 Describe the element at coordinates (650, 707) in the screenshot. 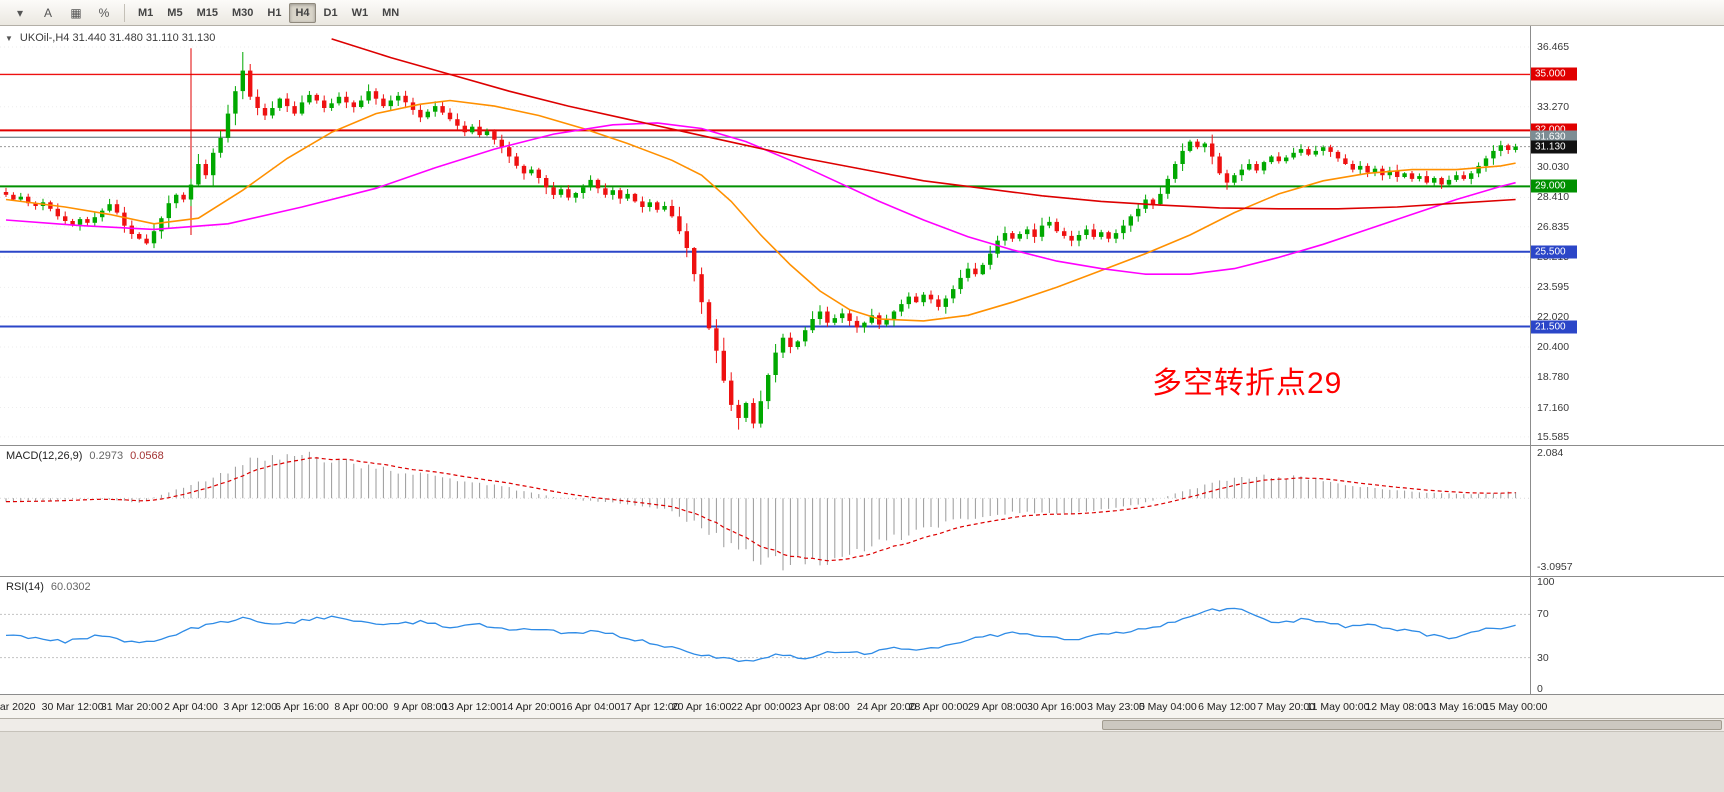

I see `time-axis-label: 17 Apr 12:00` at that location.